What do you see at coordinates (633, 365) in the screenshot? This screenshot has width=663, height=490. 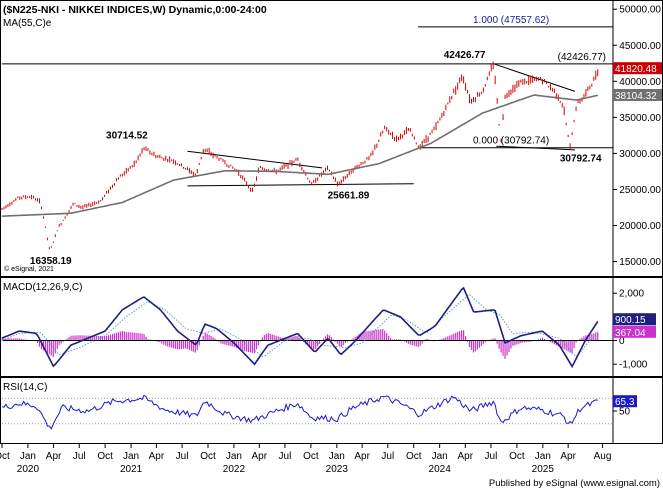 I see `macd-y-tick-label: -1,000` at bounding box center [633, 365].